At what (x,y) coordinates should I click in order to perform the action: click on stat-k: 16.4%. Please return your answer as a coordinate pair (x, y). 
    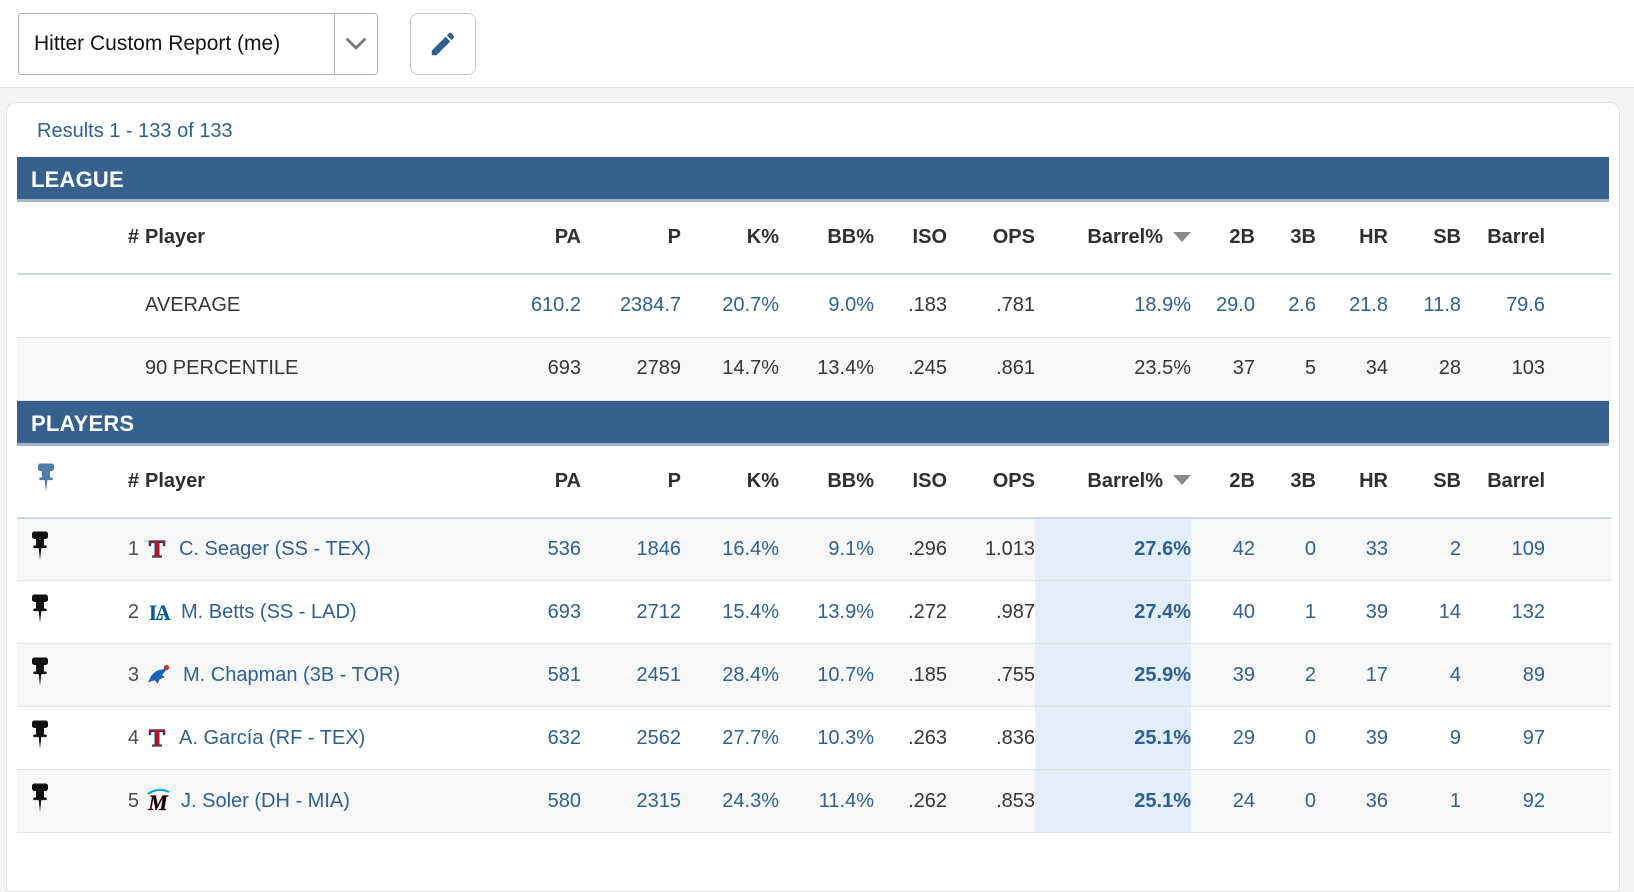
    Looking at the image, I should click on (750, 548).